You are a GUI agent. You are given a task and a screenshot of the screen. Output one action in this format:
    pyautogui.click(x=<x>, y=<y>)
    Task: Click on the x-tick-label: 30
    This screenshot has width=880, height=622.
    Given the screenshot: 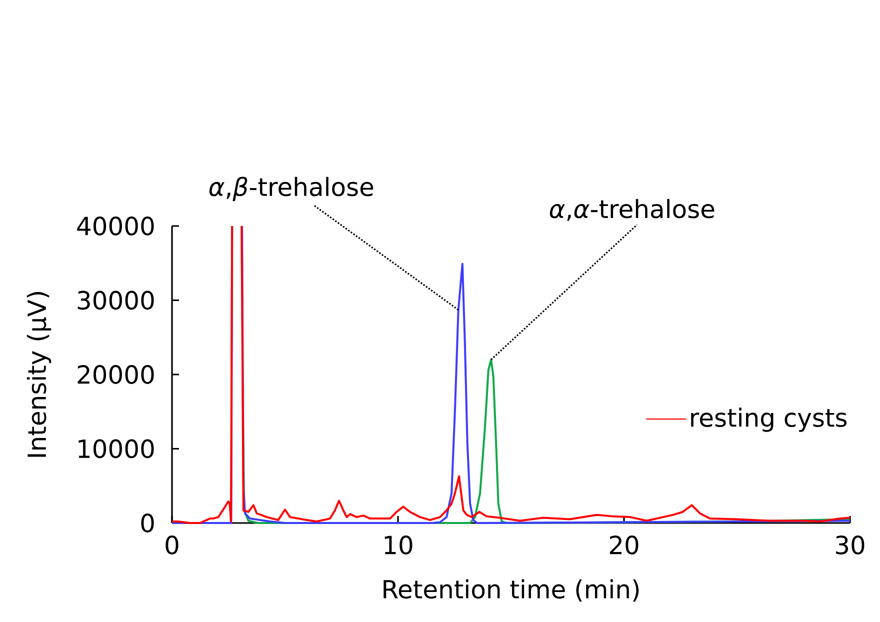 What is the action you would take?
    pyautogui.click(x=850, y=545)
    